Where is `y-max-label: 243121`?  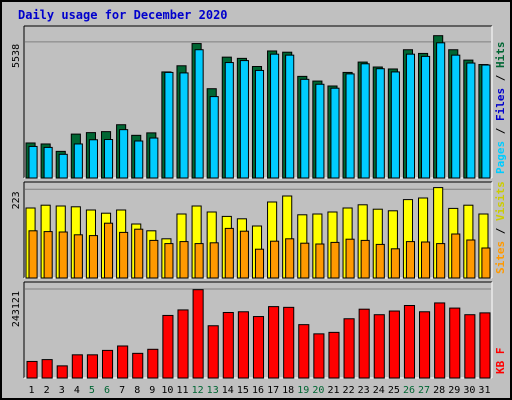
y-max-label: 243121 is located at coordinates (16, 309).